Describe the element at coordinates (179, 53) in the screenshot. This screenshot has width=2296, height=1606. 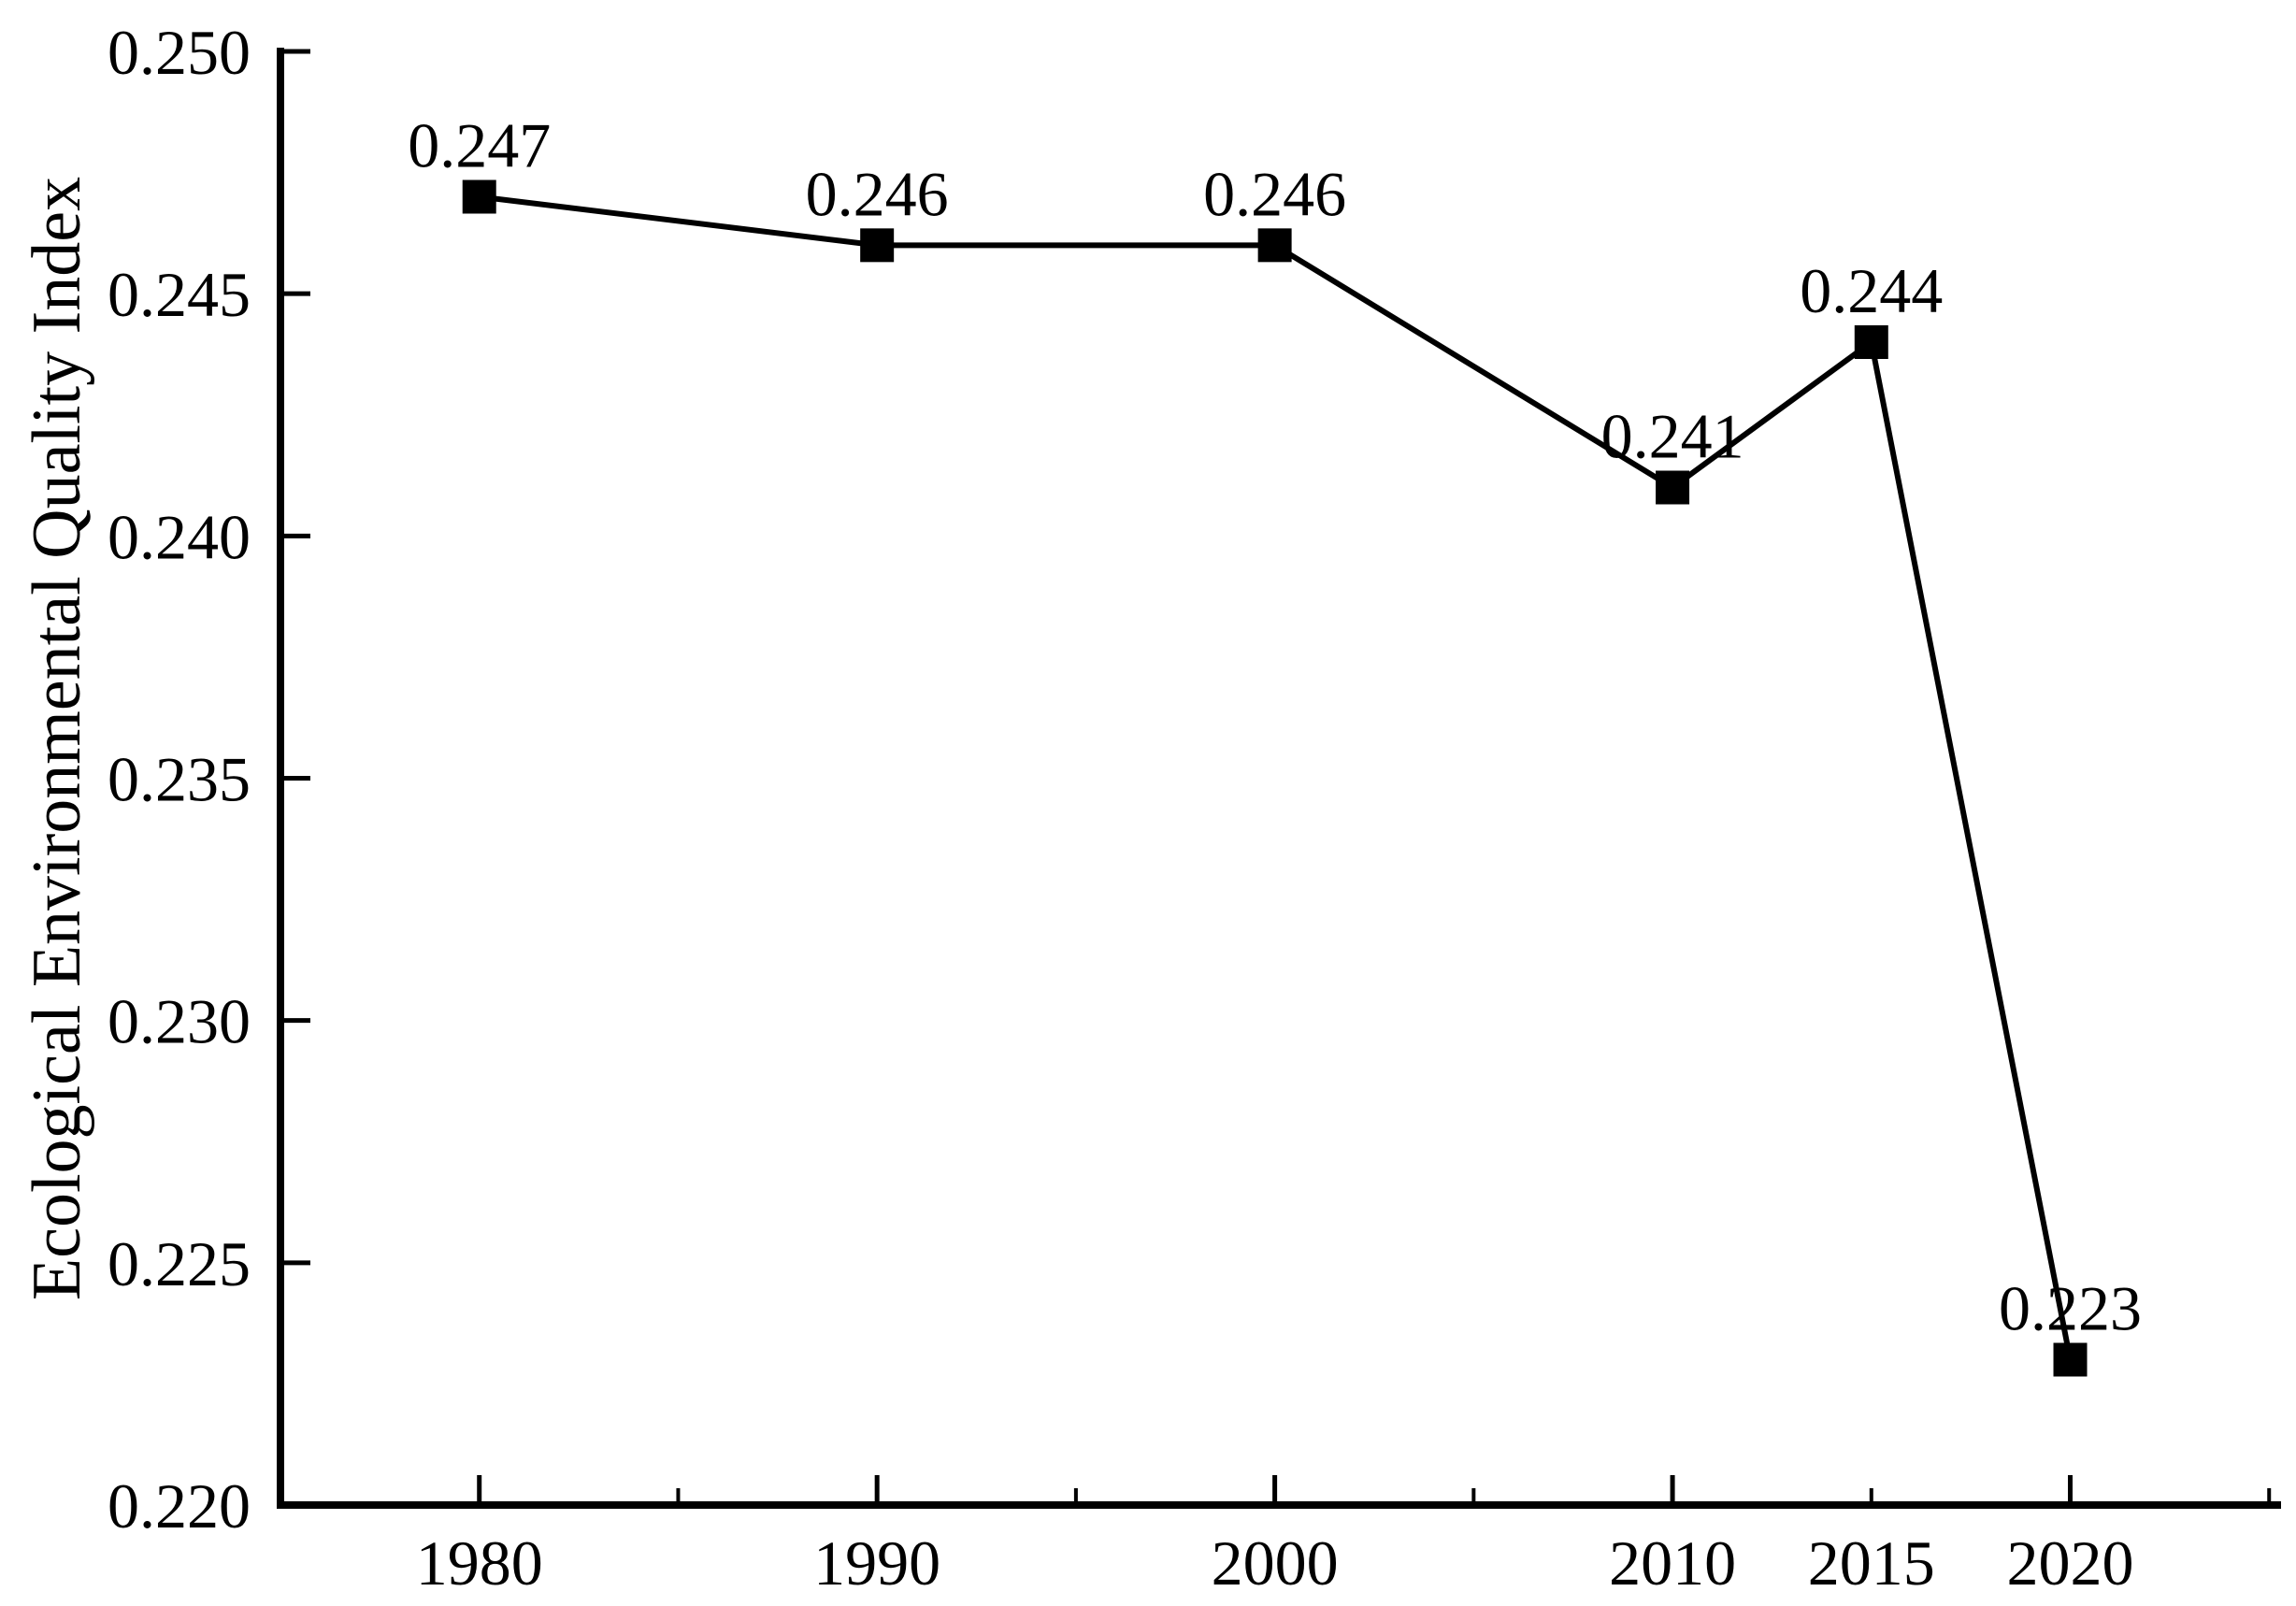
I see `y-tick-label: 0.250` at that location.